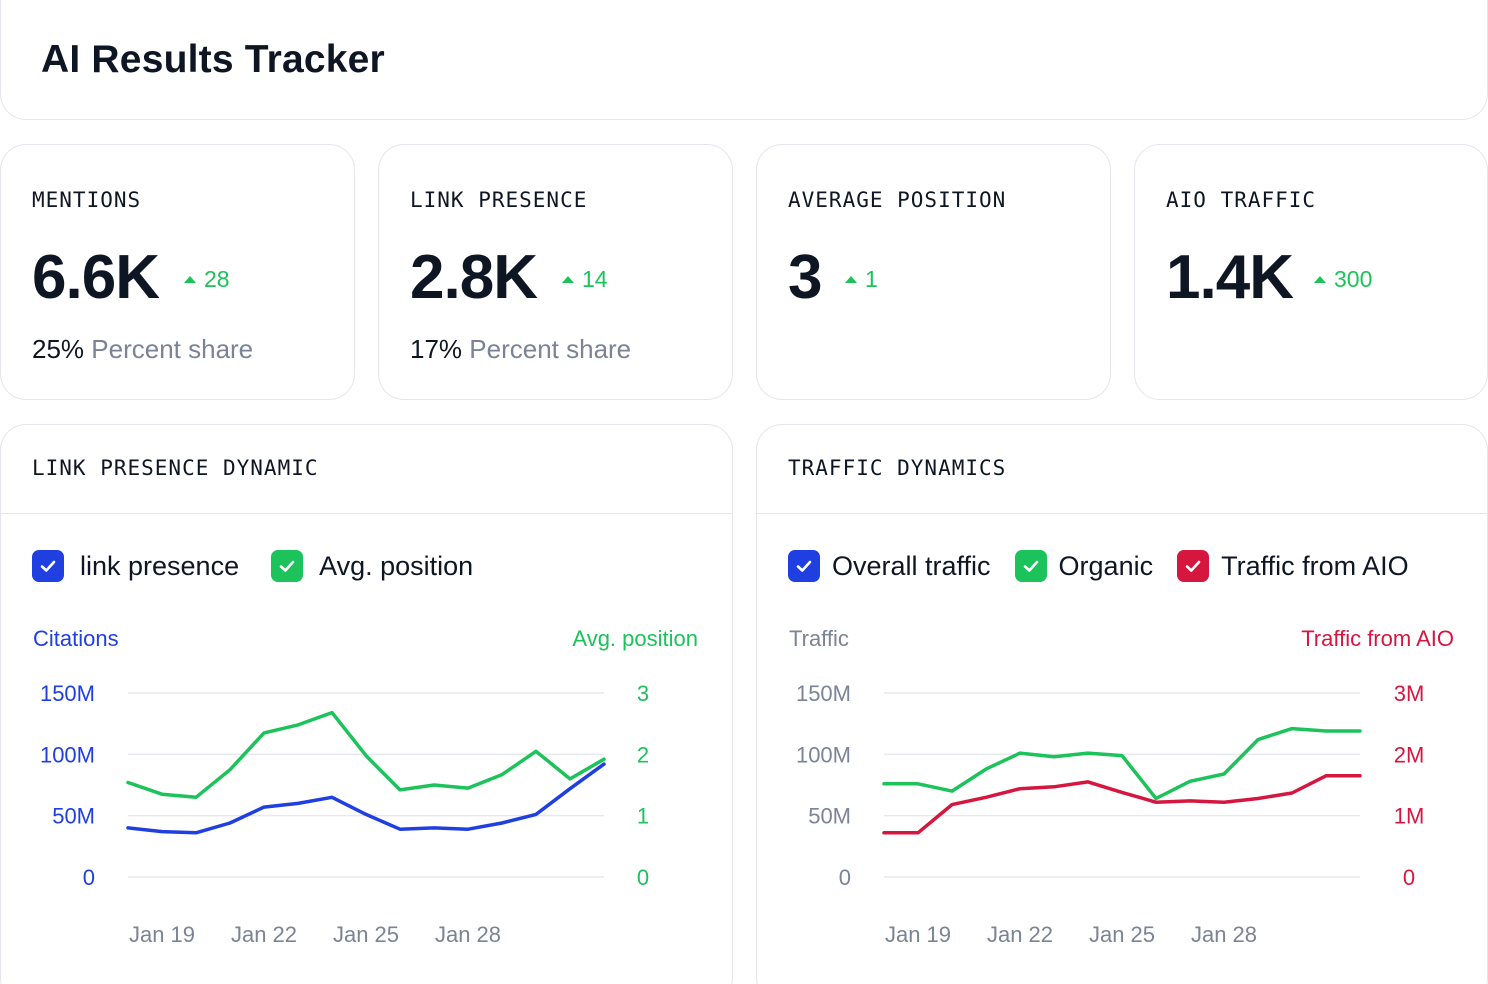 Image resolution: width=1488 pixels, height=984 pixels. What do you see at coordinates (217, 279) in the screenshot?
I see `delta-value: 28` at bounding box center [217, 279].